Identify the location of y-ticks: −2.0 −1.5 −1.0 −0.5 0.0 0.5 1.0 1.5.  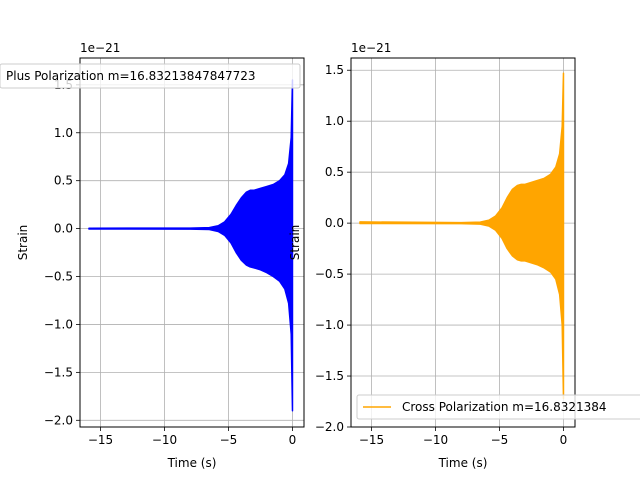
(333, 248).